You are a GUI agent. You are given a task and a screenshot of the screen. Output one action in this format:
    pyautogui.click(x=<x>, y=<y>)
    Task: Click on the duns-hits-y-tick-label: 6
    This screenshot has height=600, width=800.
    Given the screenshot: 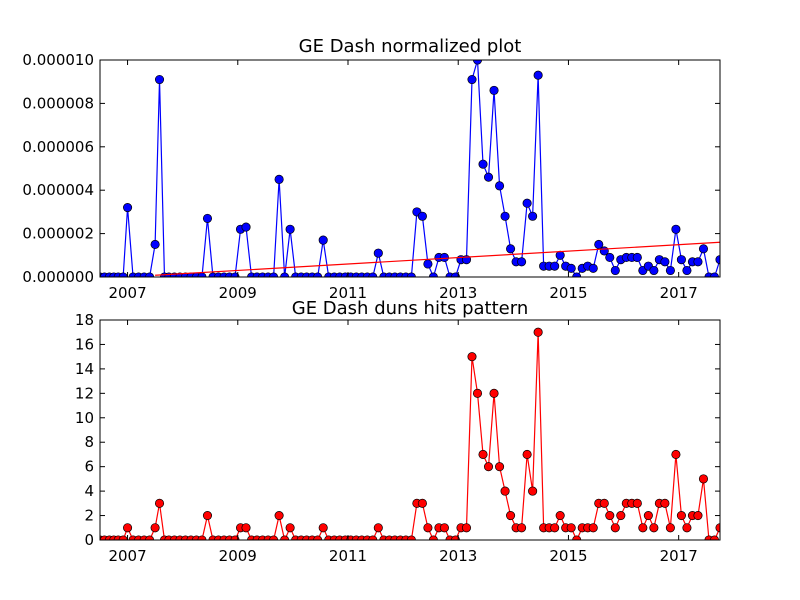 What is the action you would take?
    pyautogui.click(x=89, y=467)
    